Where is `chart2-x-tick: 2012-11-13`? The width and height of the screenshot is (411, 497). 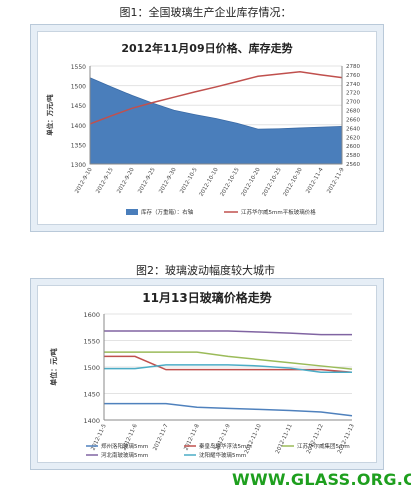
chart2-x-tick: 2012-11-13 is located at coordinates (346, 439).